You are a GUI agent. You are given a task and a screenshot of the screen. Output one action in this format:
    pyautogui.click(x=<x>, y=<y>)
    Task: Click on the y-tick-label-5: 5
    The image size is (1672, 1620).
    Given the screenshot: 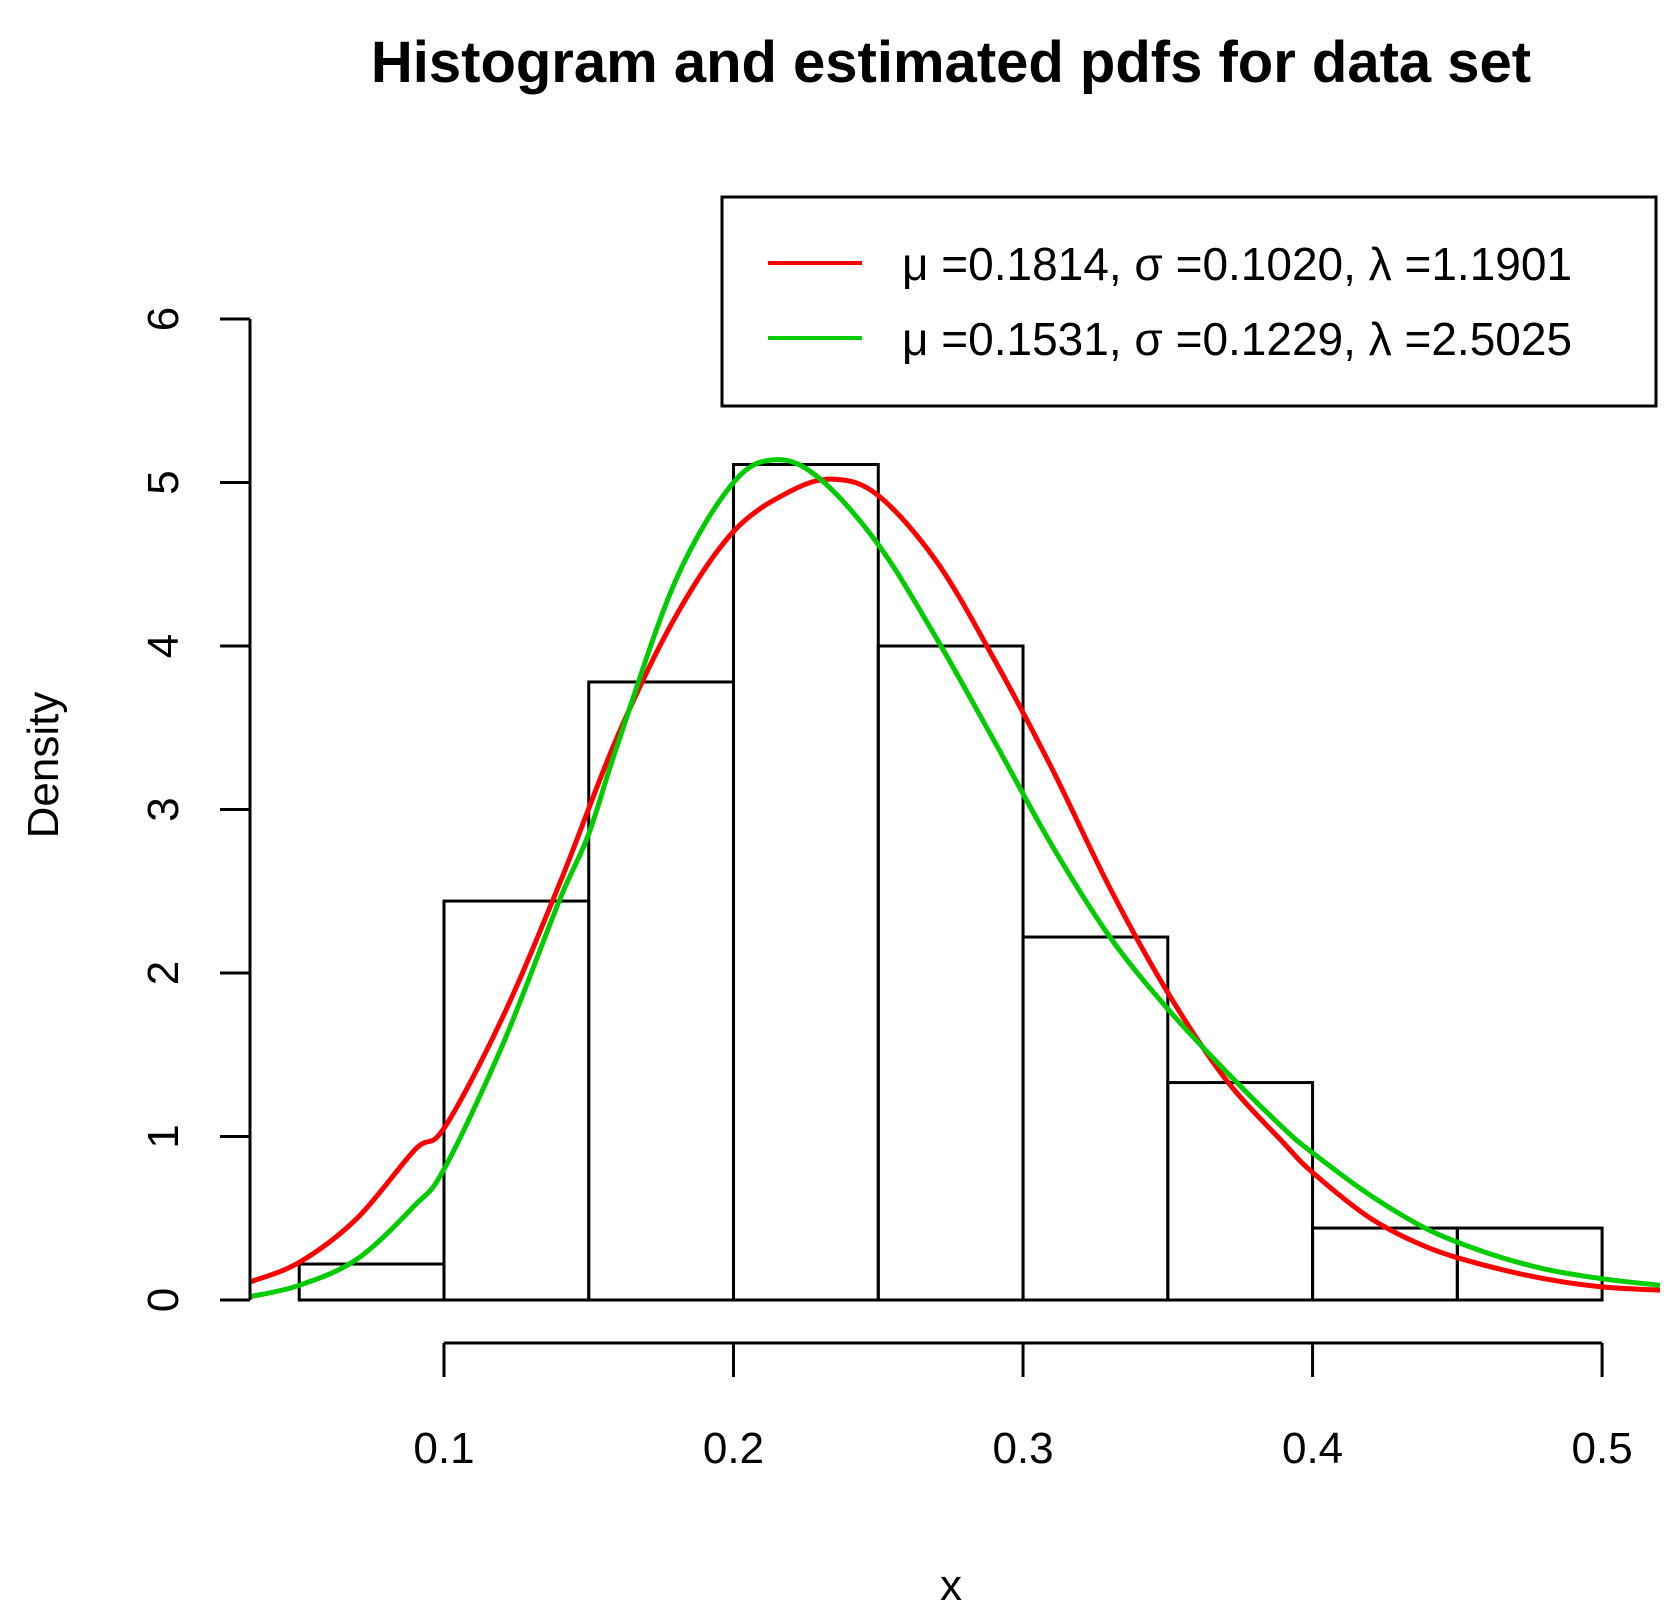 What is the action you would take?
    pyautogui.click(x=163, y=482)
    